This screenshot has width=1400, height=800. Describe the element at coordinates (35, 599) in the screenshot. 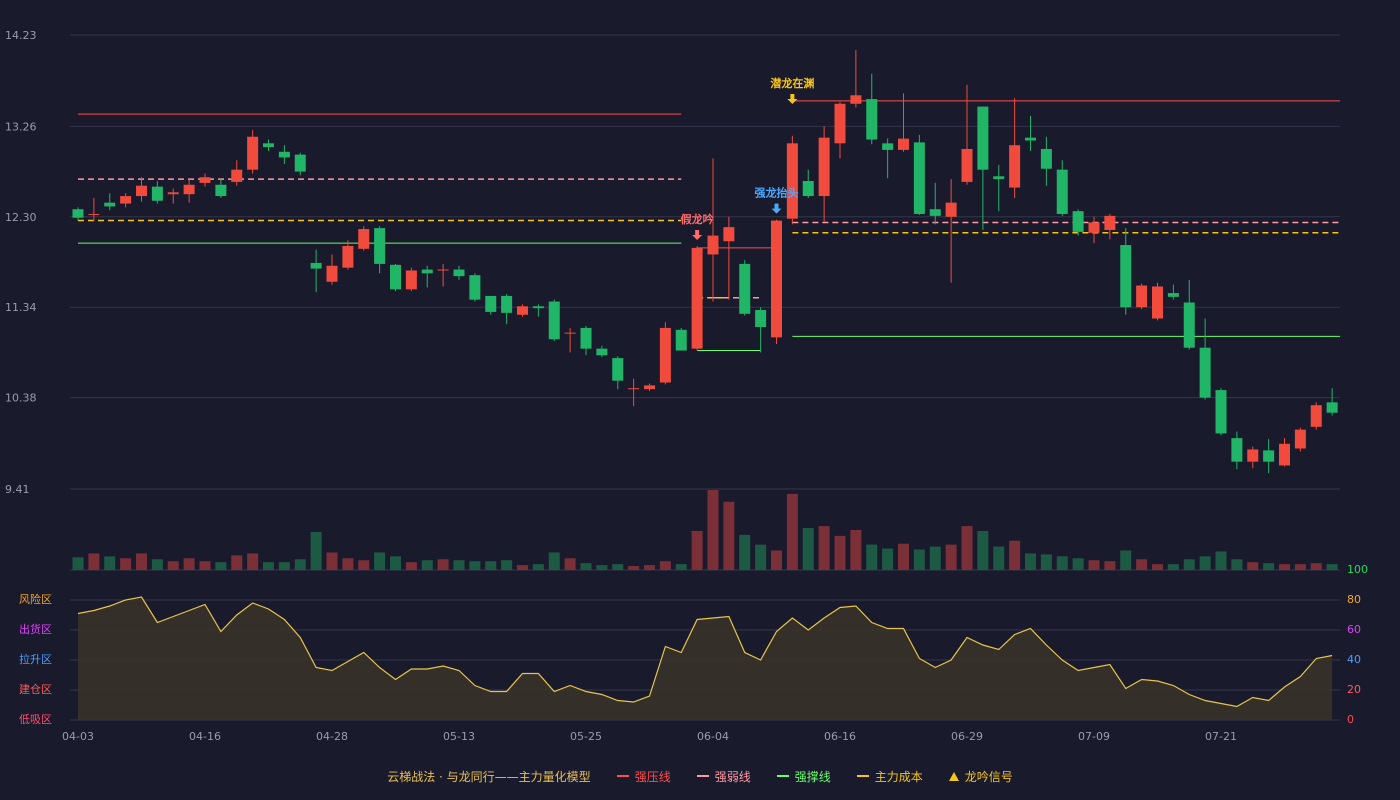

I see `zone-label: 风险区` at that location.